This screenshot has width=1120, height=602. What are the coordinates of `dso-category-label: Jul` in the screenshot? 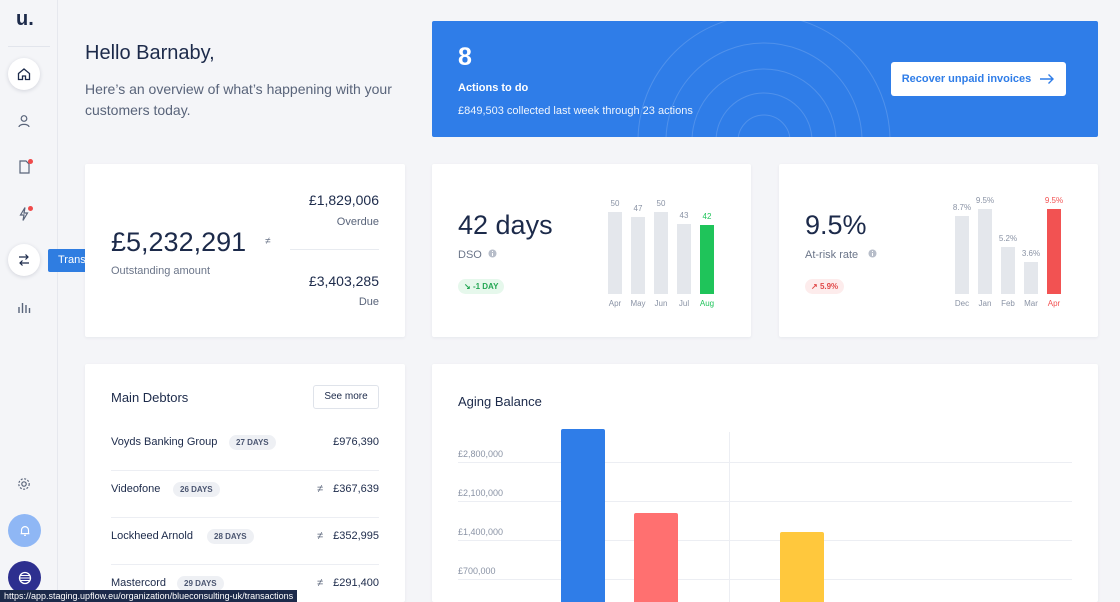 It's located at (684, 303).